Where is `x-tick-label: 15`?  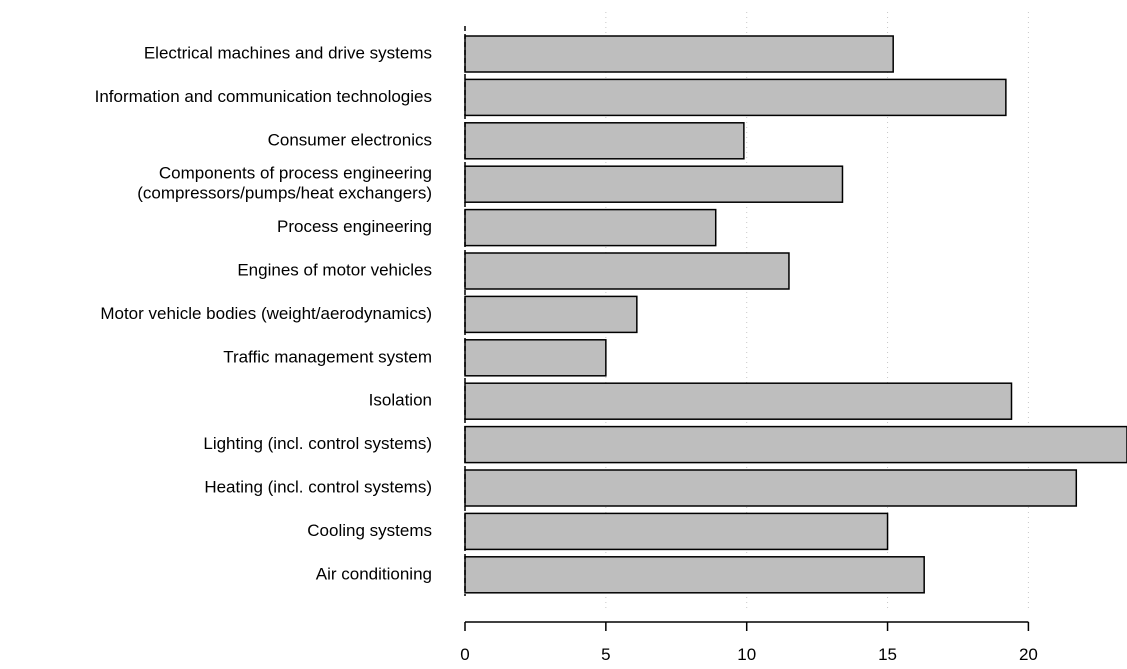 x-tick-label: 15 is located at coordinates (887, 654).